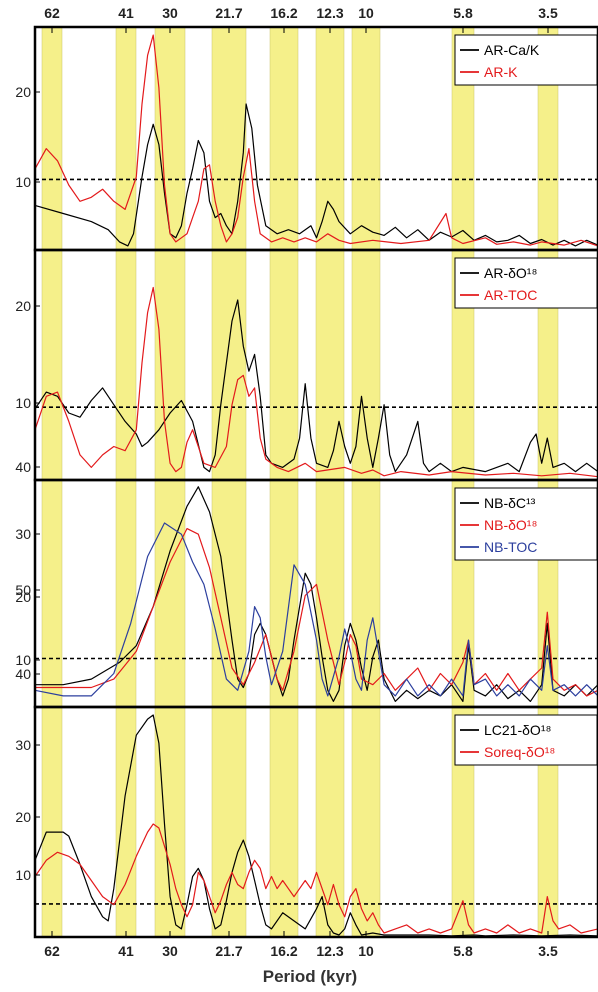 This screenshot has height=992, width=598. I want to click on x-axis-label: Period (kyr), so click(310, 976).